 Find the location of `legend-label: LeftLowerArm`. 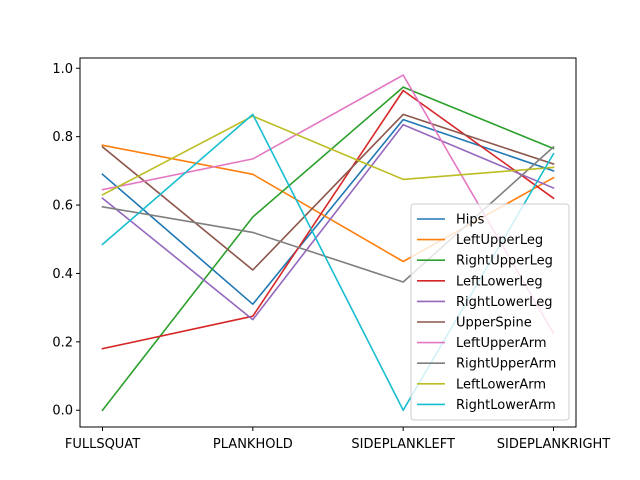

legend-label: LeftLowerArm is located at coordinates (501, 384).